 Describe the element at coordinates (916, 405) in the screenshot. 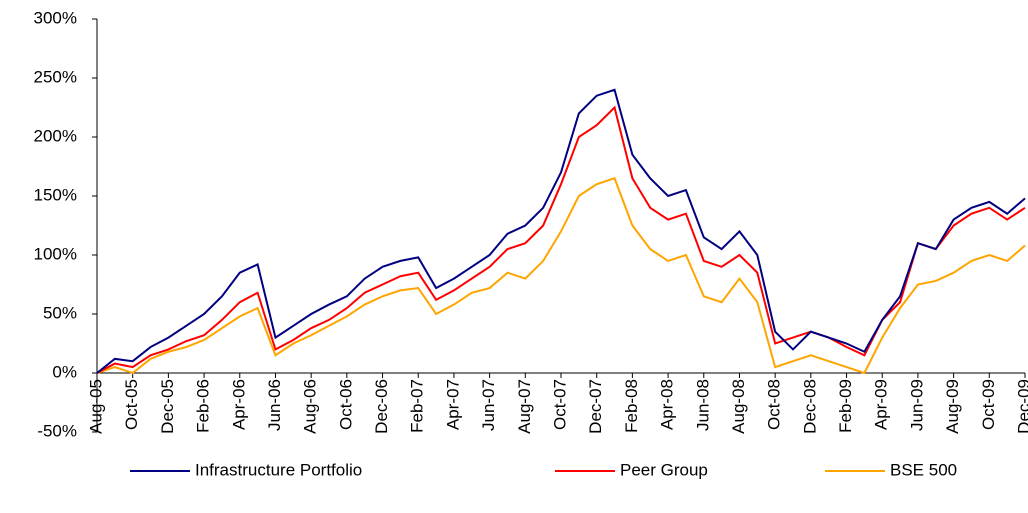

I see `x-tick-label: Jun-09` at that location.